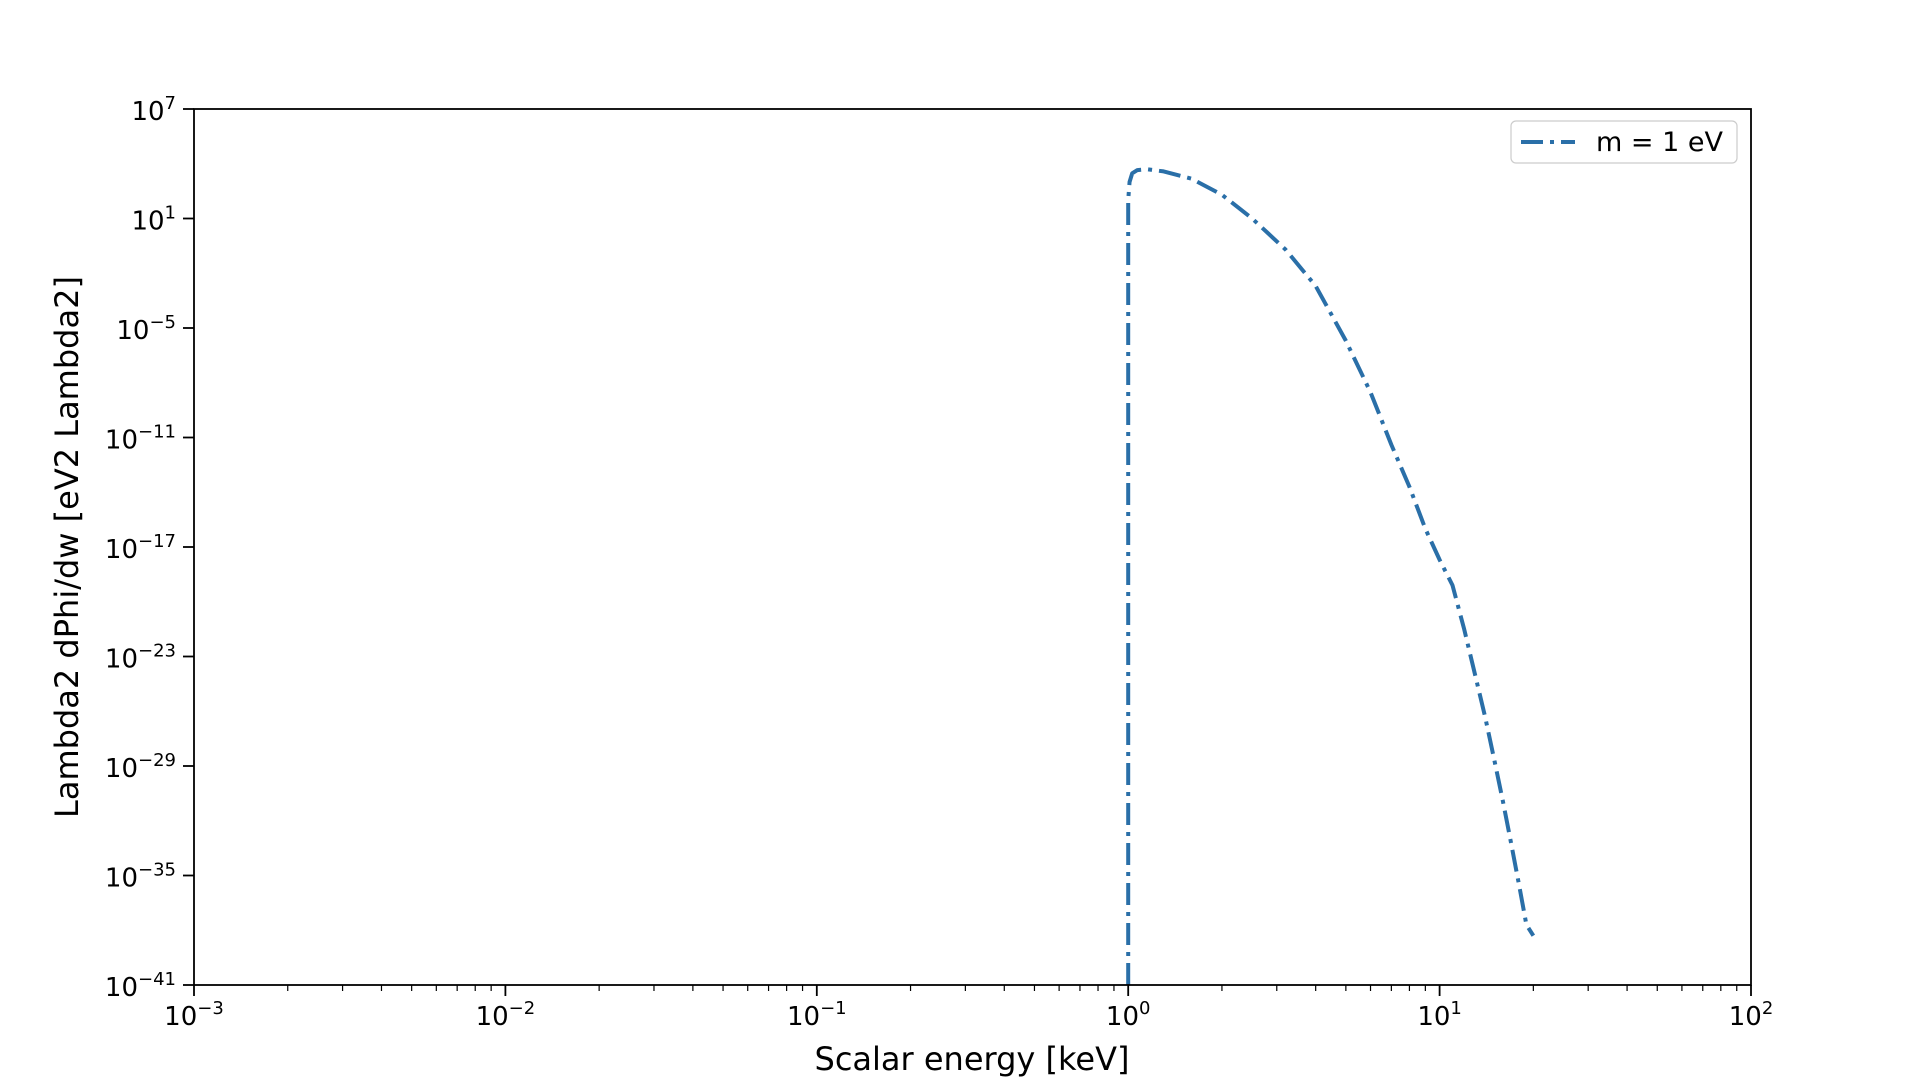 The height and width of the screenshot is (1080, 1920). I want to click on x-tick-label: 10⁰, so click(1128, 1015).